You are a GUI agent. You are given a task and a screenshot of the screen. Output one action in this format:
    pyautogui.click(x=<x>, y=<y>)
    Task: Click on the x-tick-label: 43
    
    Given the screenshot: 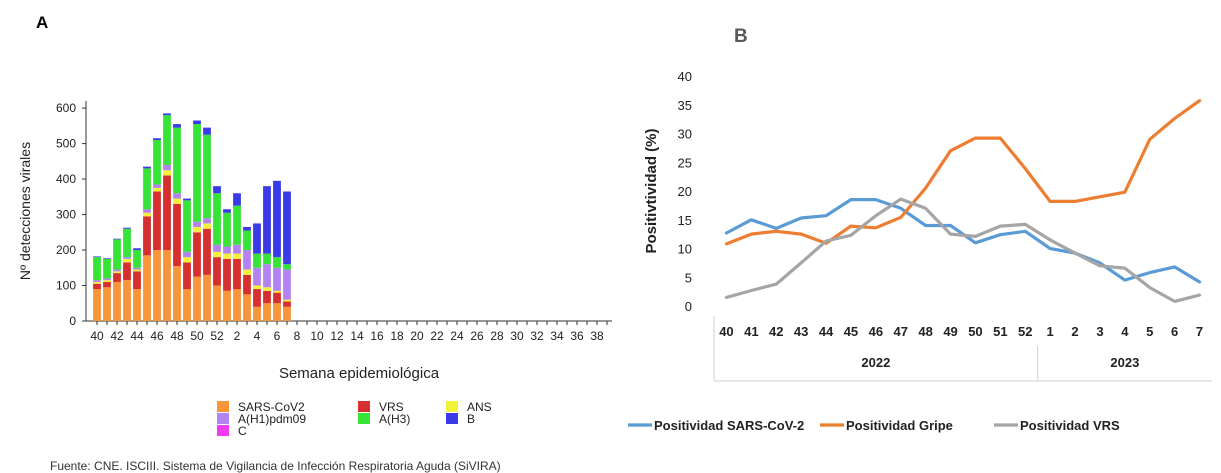 What is the action you would take?
    pyautogui.click(x=801, y=331)
    